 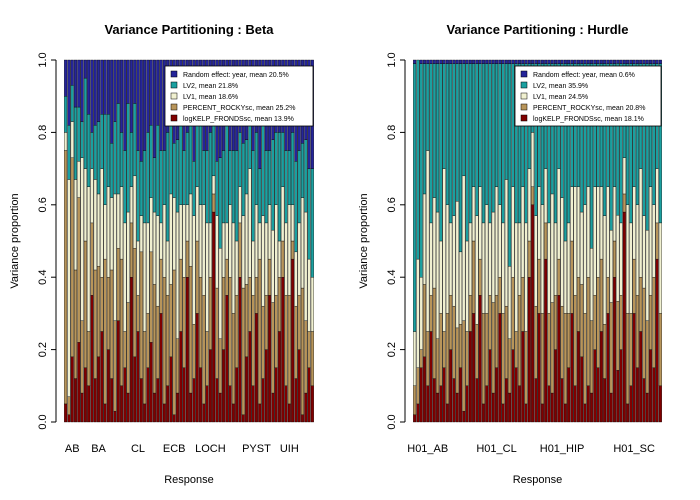 I want to click on x-tick-label: H01_AB, so click(x=427, y=449).